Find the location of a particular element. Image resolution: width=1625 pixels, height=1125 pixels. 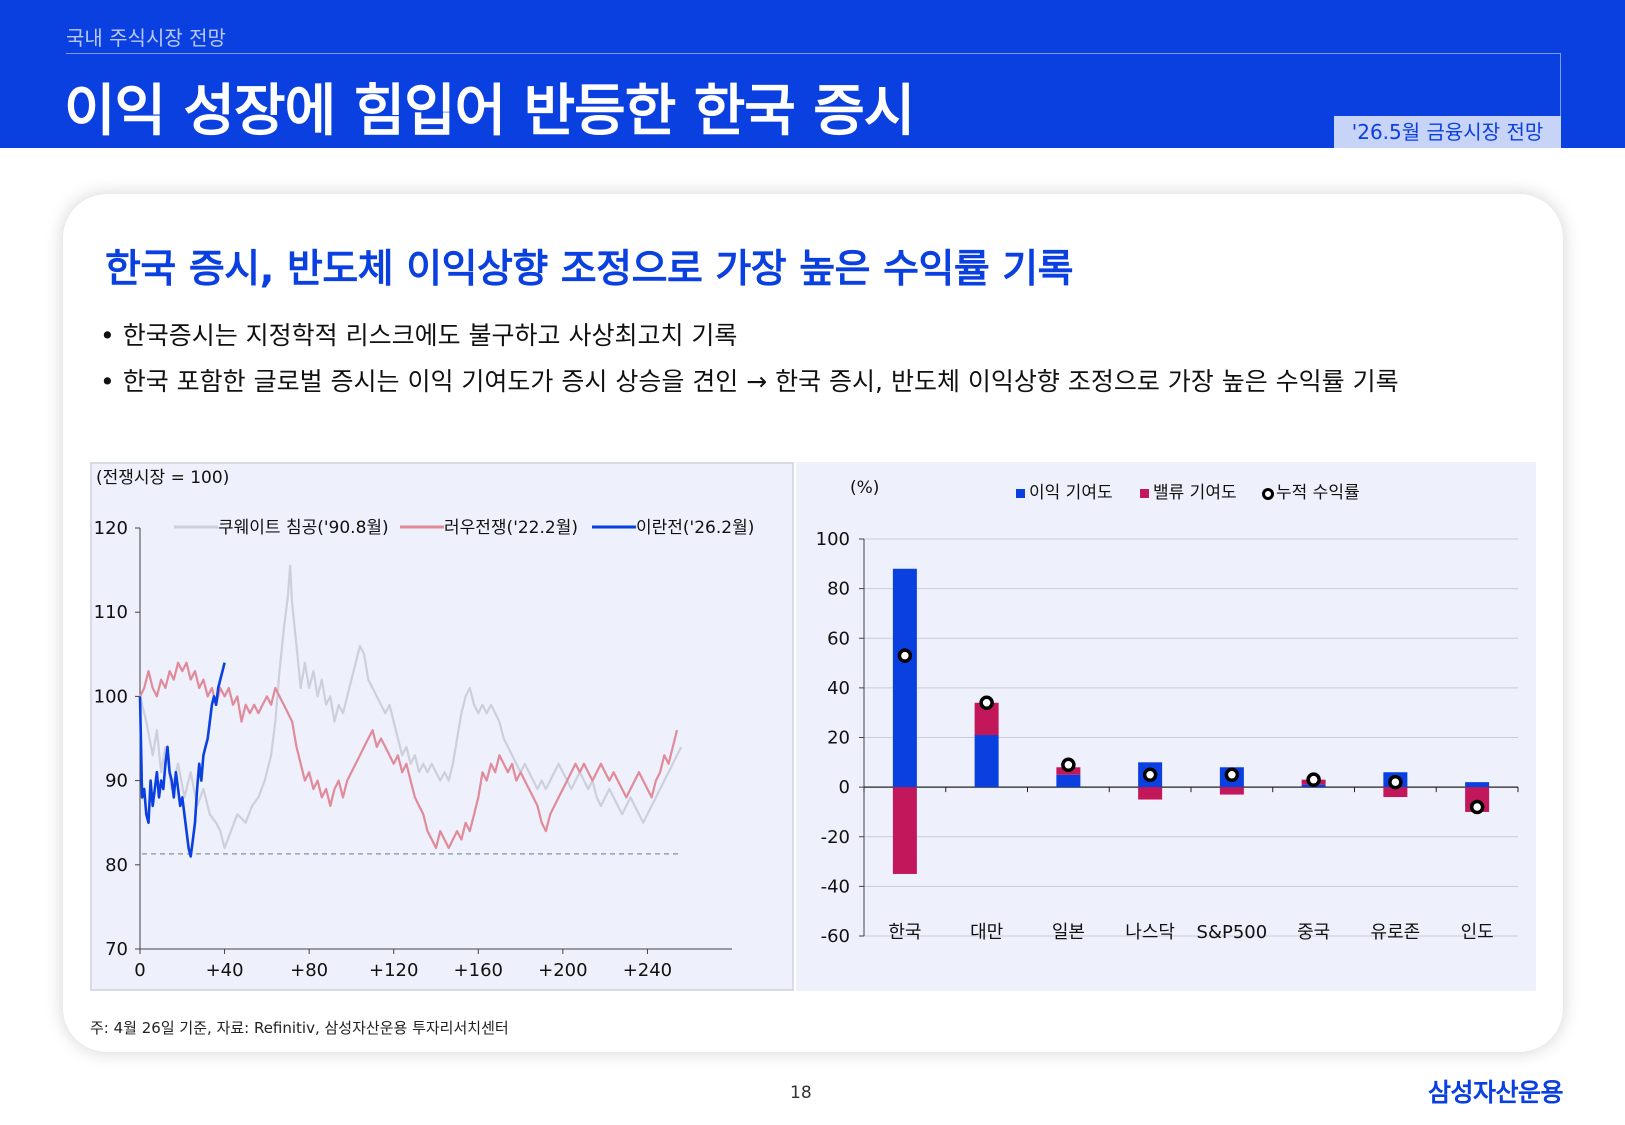

section-subtitle: 국내 주식시장 전망 is located at coordinates (146, 38).